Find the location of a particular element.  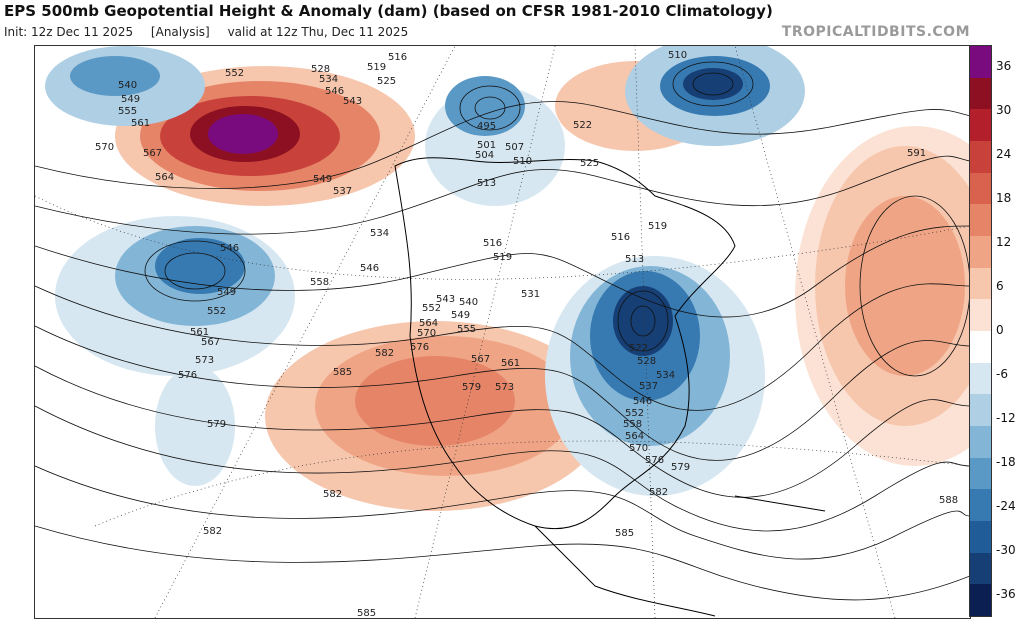

contour-label: 501 is located at coordinates (486, 145).